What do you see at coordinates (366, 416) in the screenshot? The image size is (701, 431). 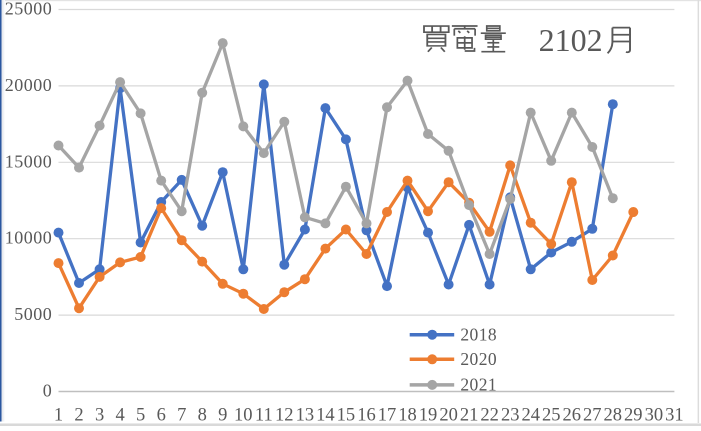 I see `svg-text: 16` at bounding box center [366, 416].